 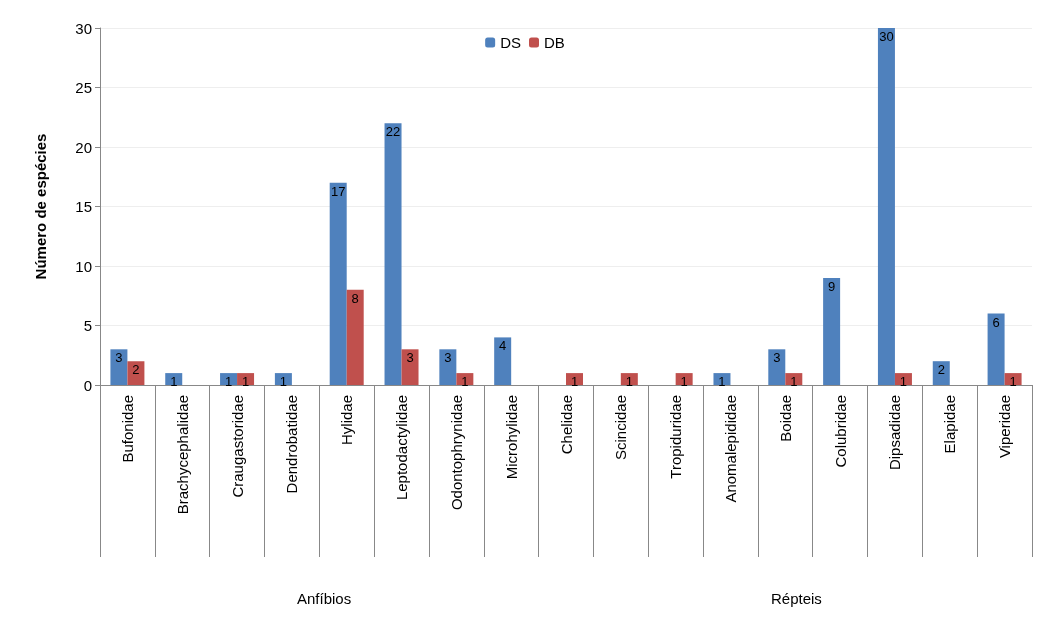 What do you see at coordinates (87, 385) in the screenshot?
I see `y-tick-label: 0` at bounding box center [87, 385].